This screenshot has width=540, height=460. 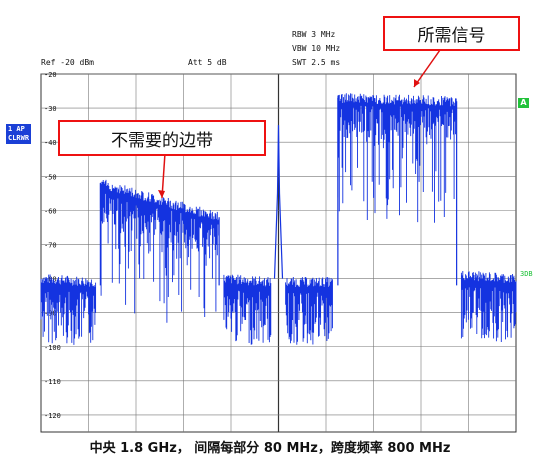 I want to click on ref-level-label: Ref -20 dBm, so click(x=67, y=62).